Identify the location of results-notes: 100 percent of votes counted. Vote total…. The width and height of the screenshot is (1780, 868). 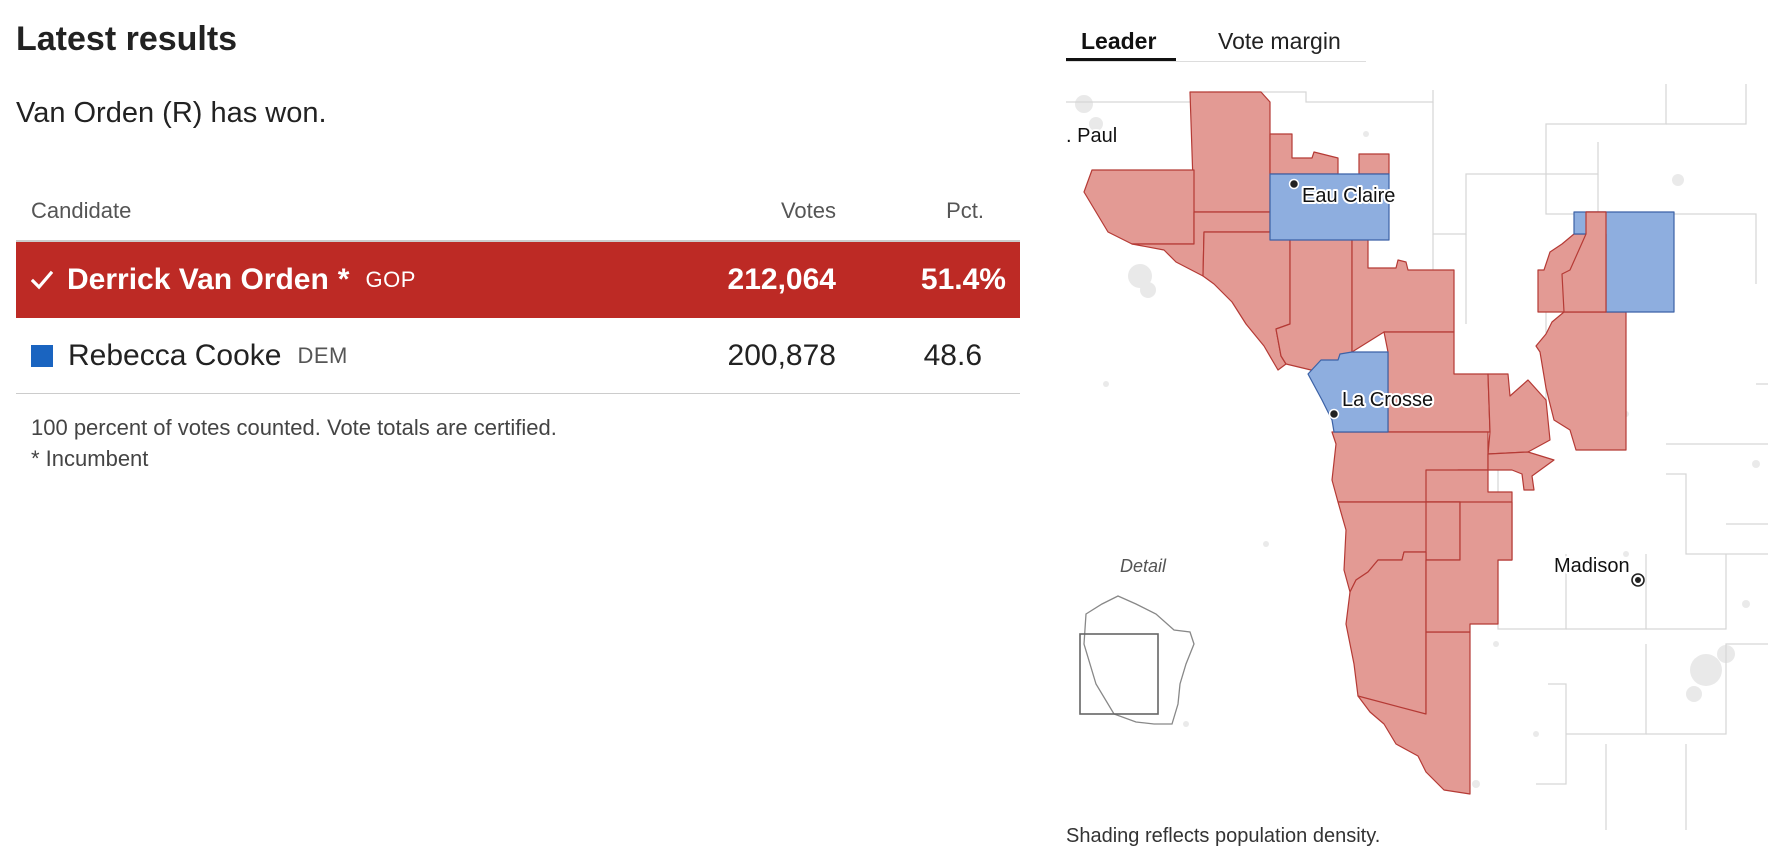
(294, 443).